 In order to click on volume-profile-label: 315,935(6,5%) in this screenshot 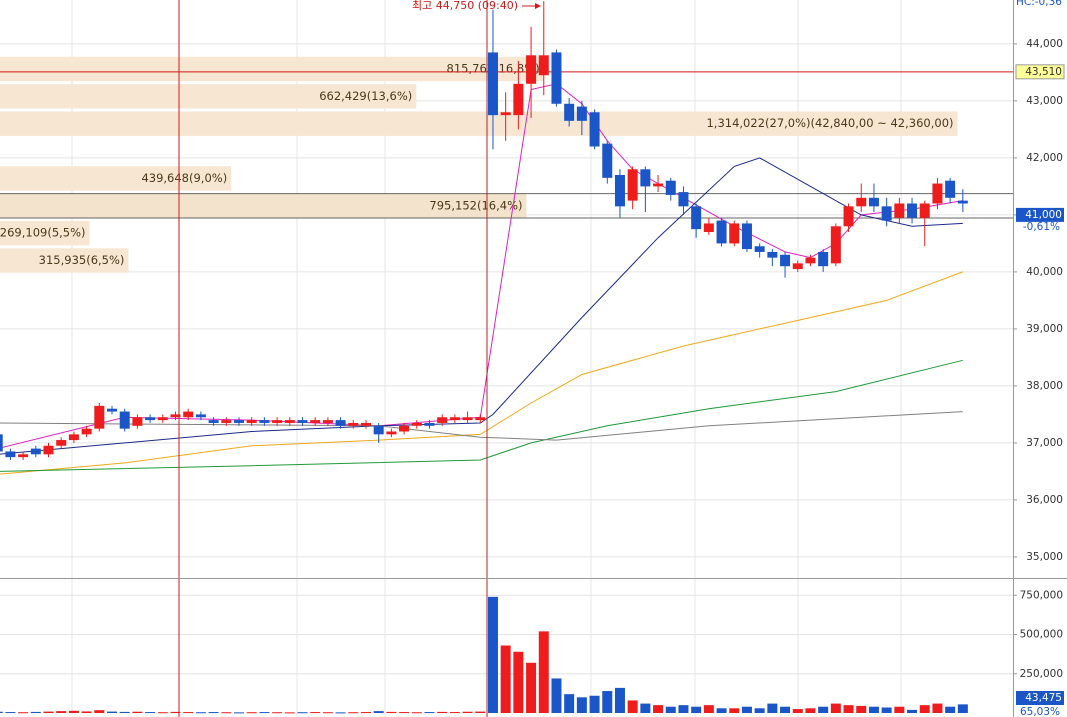, I will do `click(82, 260)`.